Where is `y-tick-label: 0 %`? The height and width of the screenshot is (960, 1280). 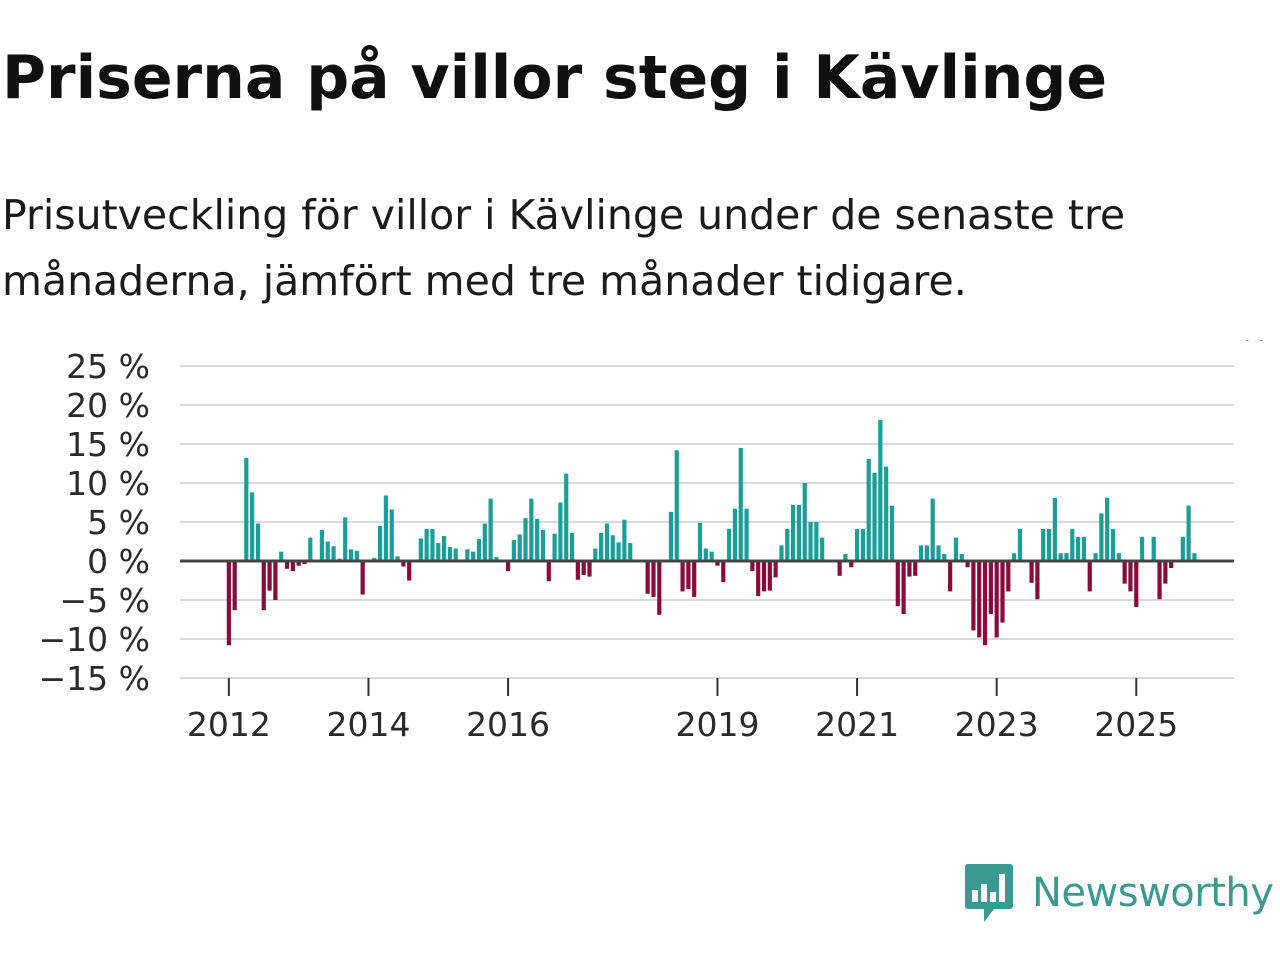 y-tick-label: 0 % is located at coordinates (118, 561).